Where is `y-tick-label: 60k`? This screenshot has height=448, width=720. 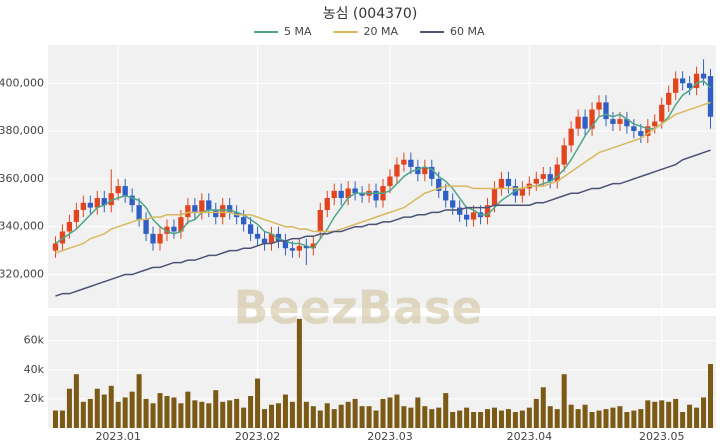
y-tick-label: 60k is located at coordinates (34, 340).